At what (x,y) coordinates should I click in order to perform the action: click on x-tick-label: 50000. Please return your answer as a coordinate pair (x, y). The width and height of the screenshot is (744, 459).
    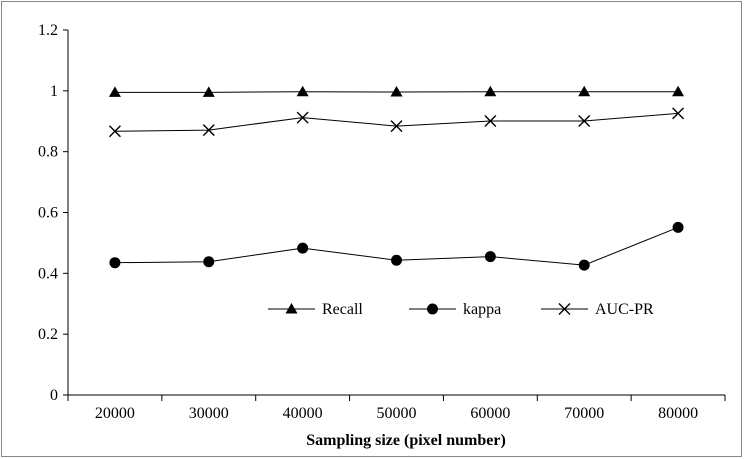
    Looking at the image, I should click on (397, 413).